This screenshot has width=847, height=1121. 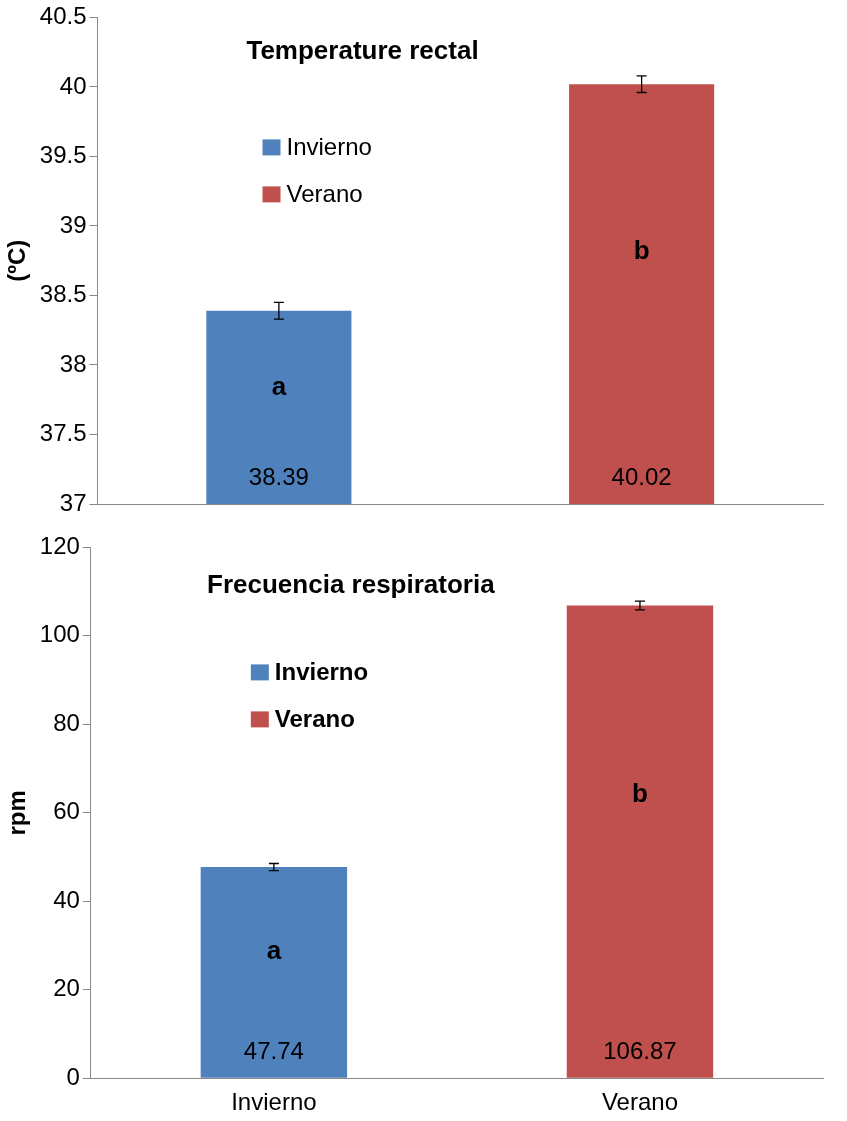 What do you see at coordinates (273, 1050) in the screenshot?
I see `data-label: 47.74` at bounding box center [273, 1050].